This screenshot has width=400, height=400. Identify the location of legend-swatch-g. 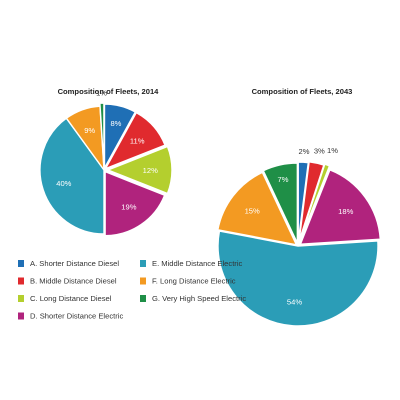
(143, 298).